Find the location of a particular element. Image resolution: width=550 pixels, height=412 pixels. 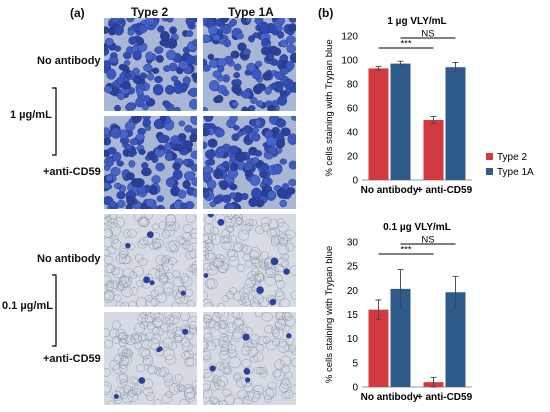

chart-title: 0.1 µg VLY/mL is located at coordinates (417, 227).